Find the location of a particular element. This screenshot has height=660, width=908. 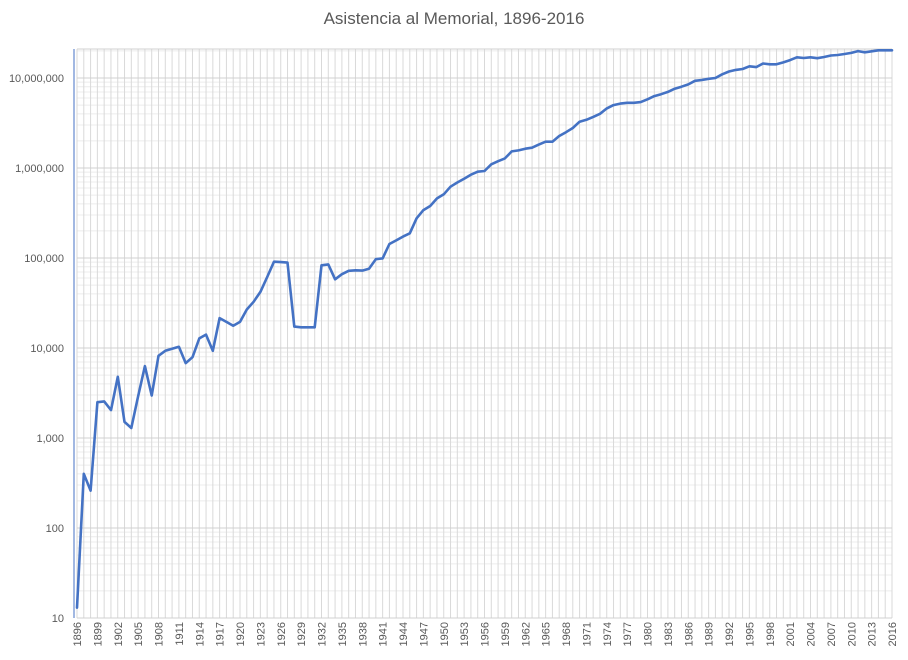

x-tick-label: 2013 is located at coordinates (873, 634).